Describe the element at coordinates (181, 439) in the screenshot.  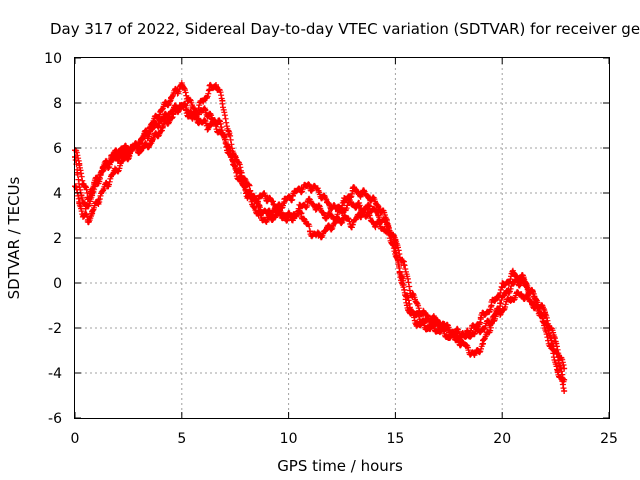
I see `x-tick-label: 5` at that location.